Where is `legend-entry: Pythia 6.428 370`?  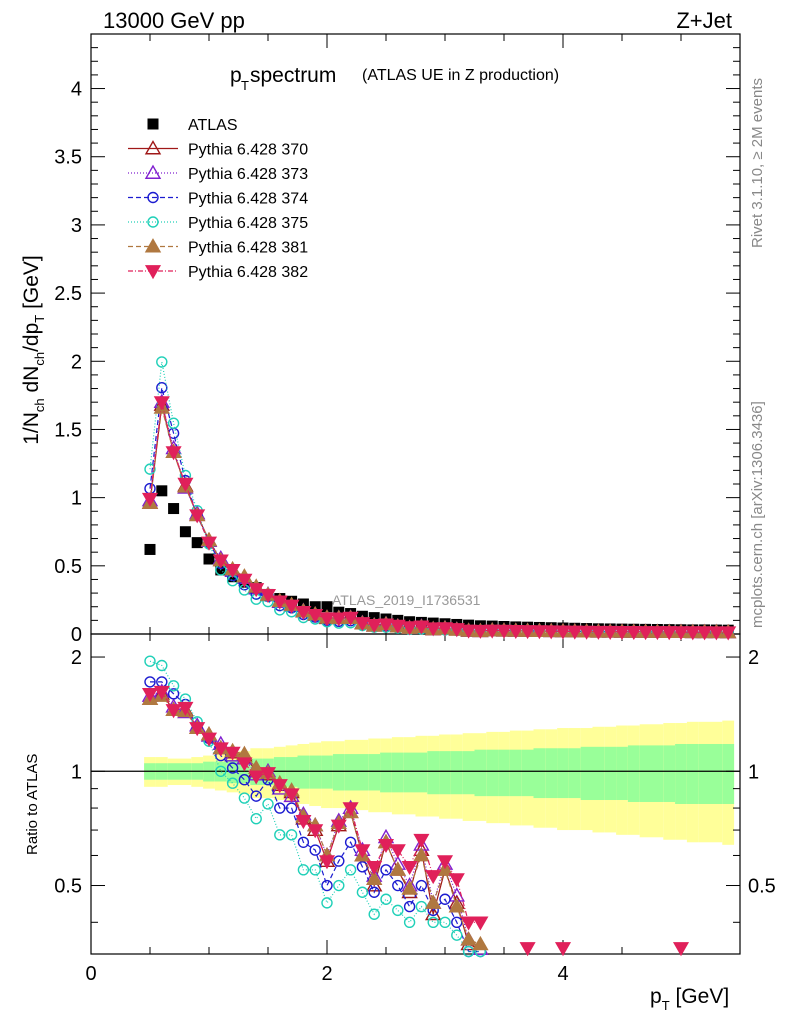
legend-entry: Pythia 6.428 370 is located at coordinates (218, 149).